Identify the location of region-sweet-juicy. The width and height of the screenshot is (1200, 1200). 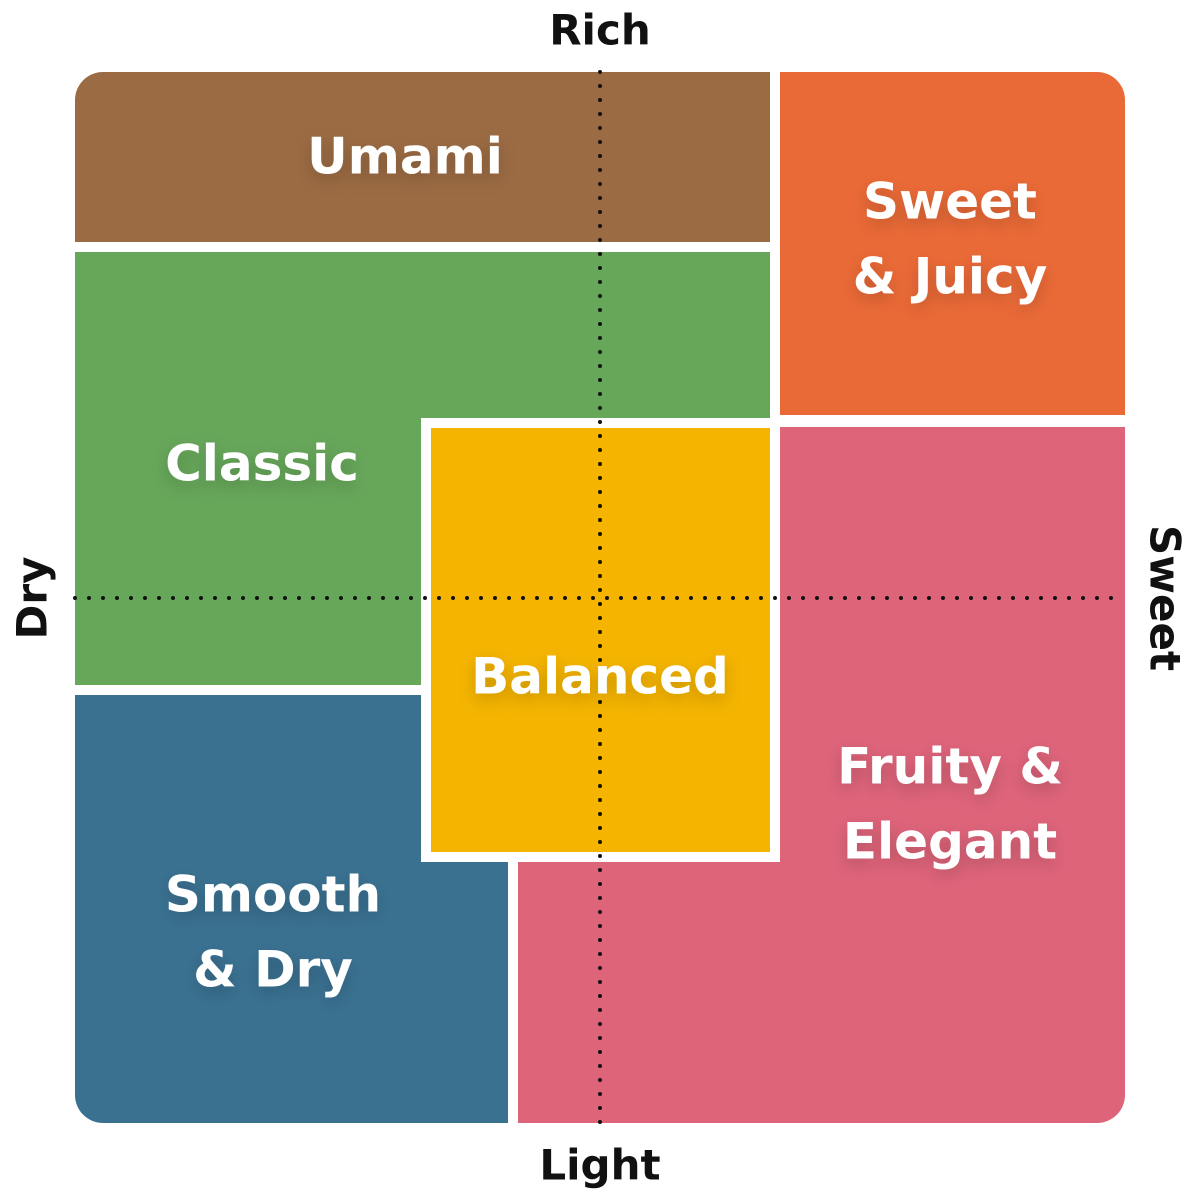
(952, 243).